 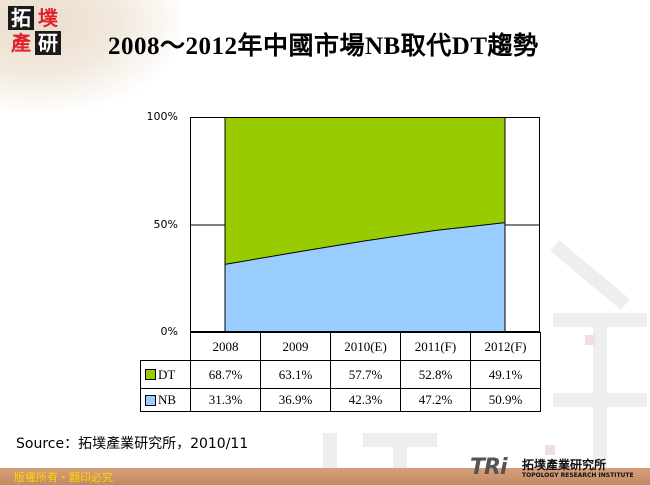 I want to click on category-header: 2010(E), so click(x=365, y=346).